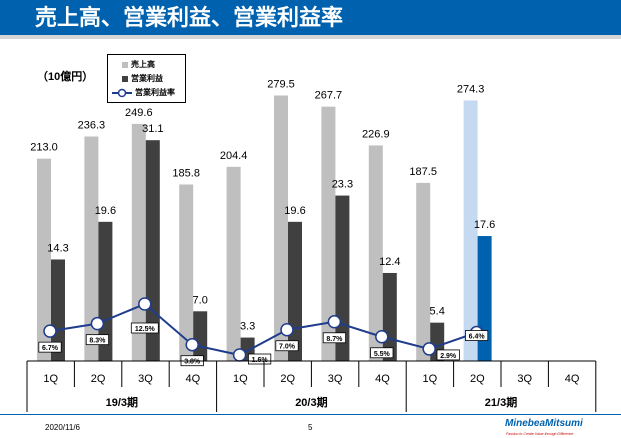 The height and width of the screenshot is (438, 621). Describe the element at coordinates (57, 248) in the screenshot. I see `op-income-label: 14.3` at that location.